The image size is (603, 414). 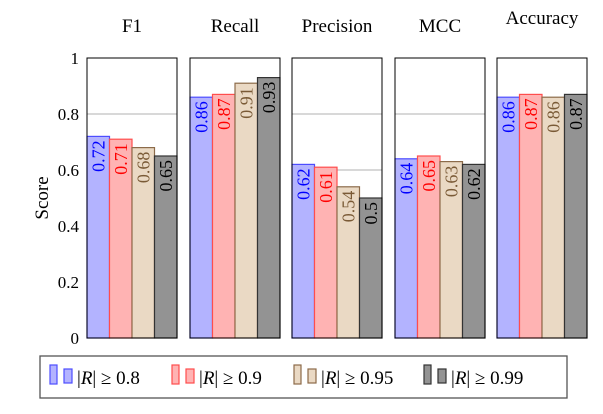 What do you see at coordinates (68, 282) in the screenshot?
I see `y-tick-label: 0.2` at bounding box center [68, 282].